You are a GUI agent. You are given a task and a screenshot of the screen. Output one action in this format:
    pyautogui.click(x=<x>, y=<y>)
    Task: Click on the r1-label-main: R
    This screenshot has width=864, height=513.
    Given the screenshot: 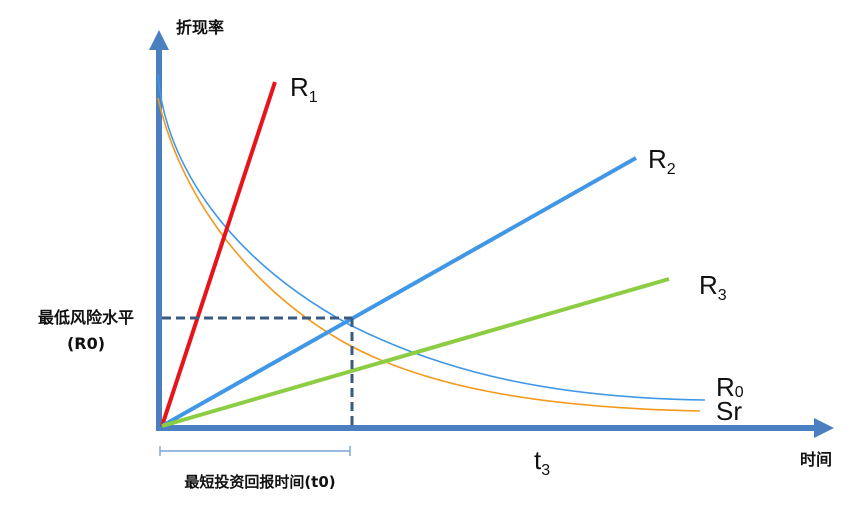 What is the action you would take?
    pyautogui.click(x=299, y=87)
    